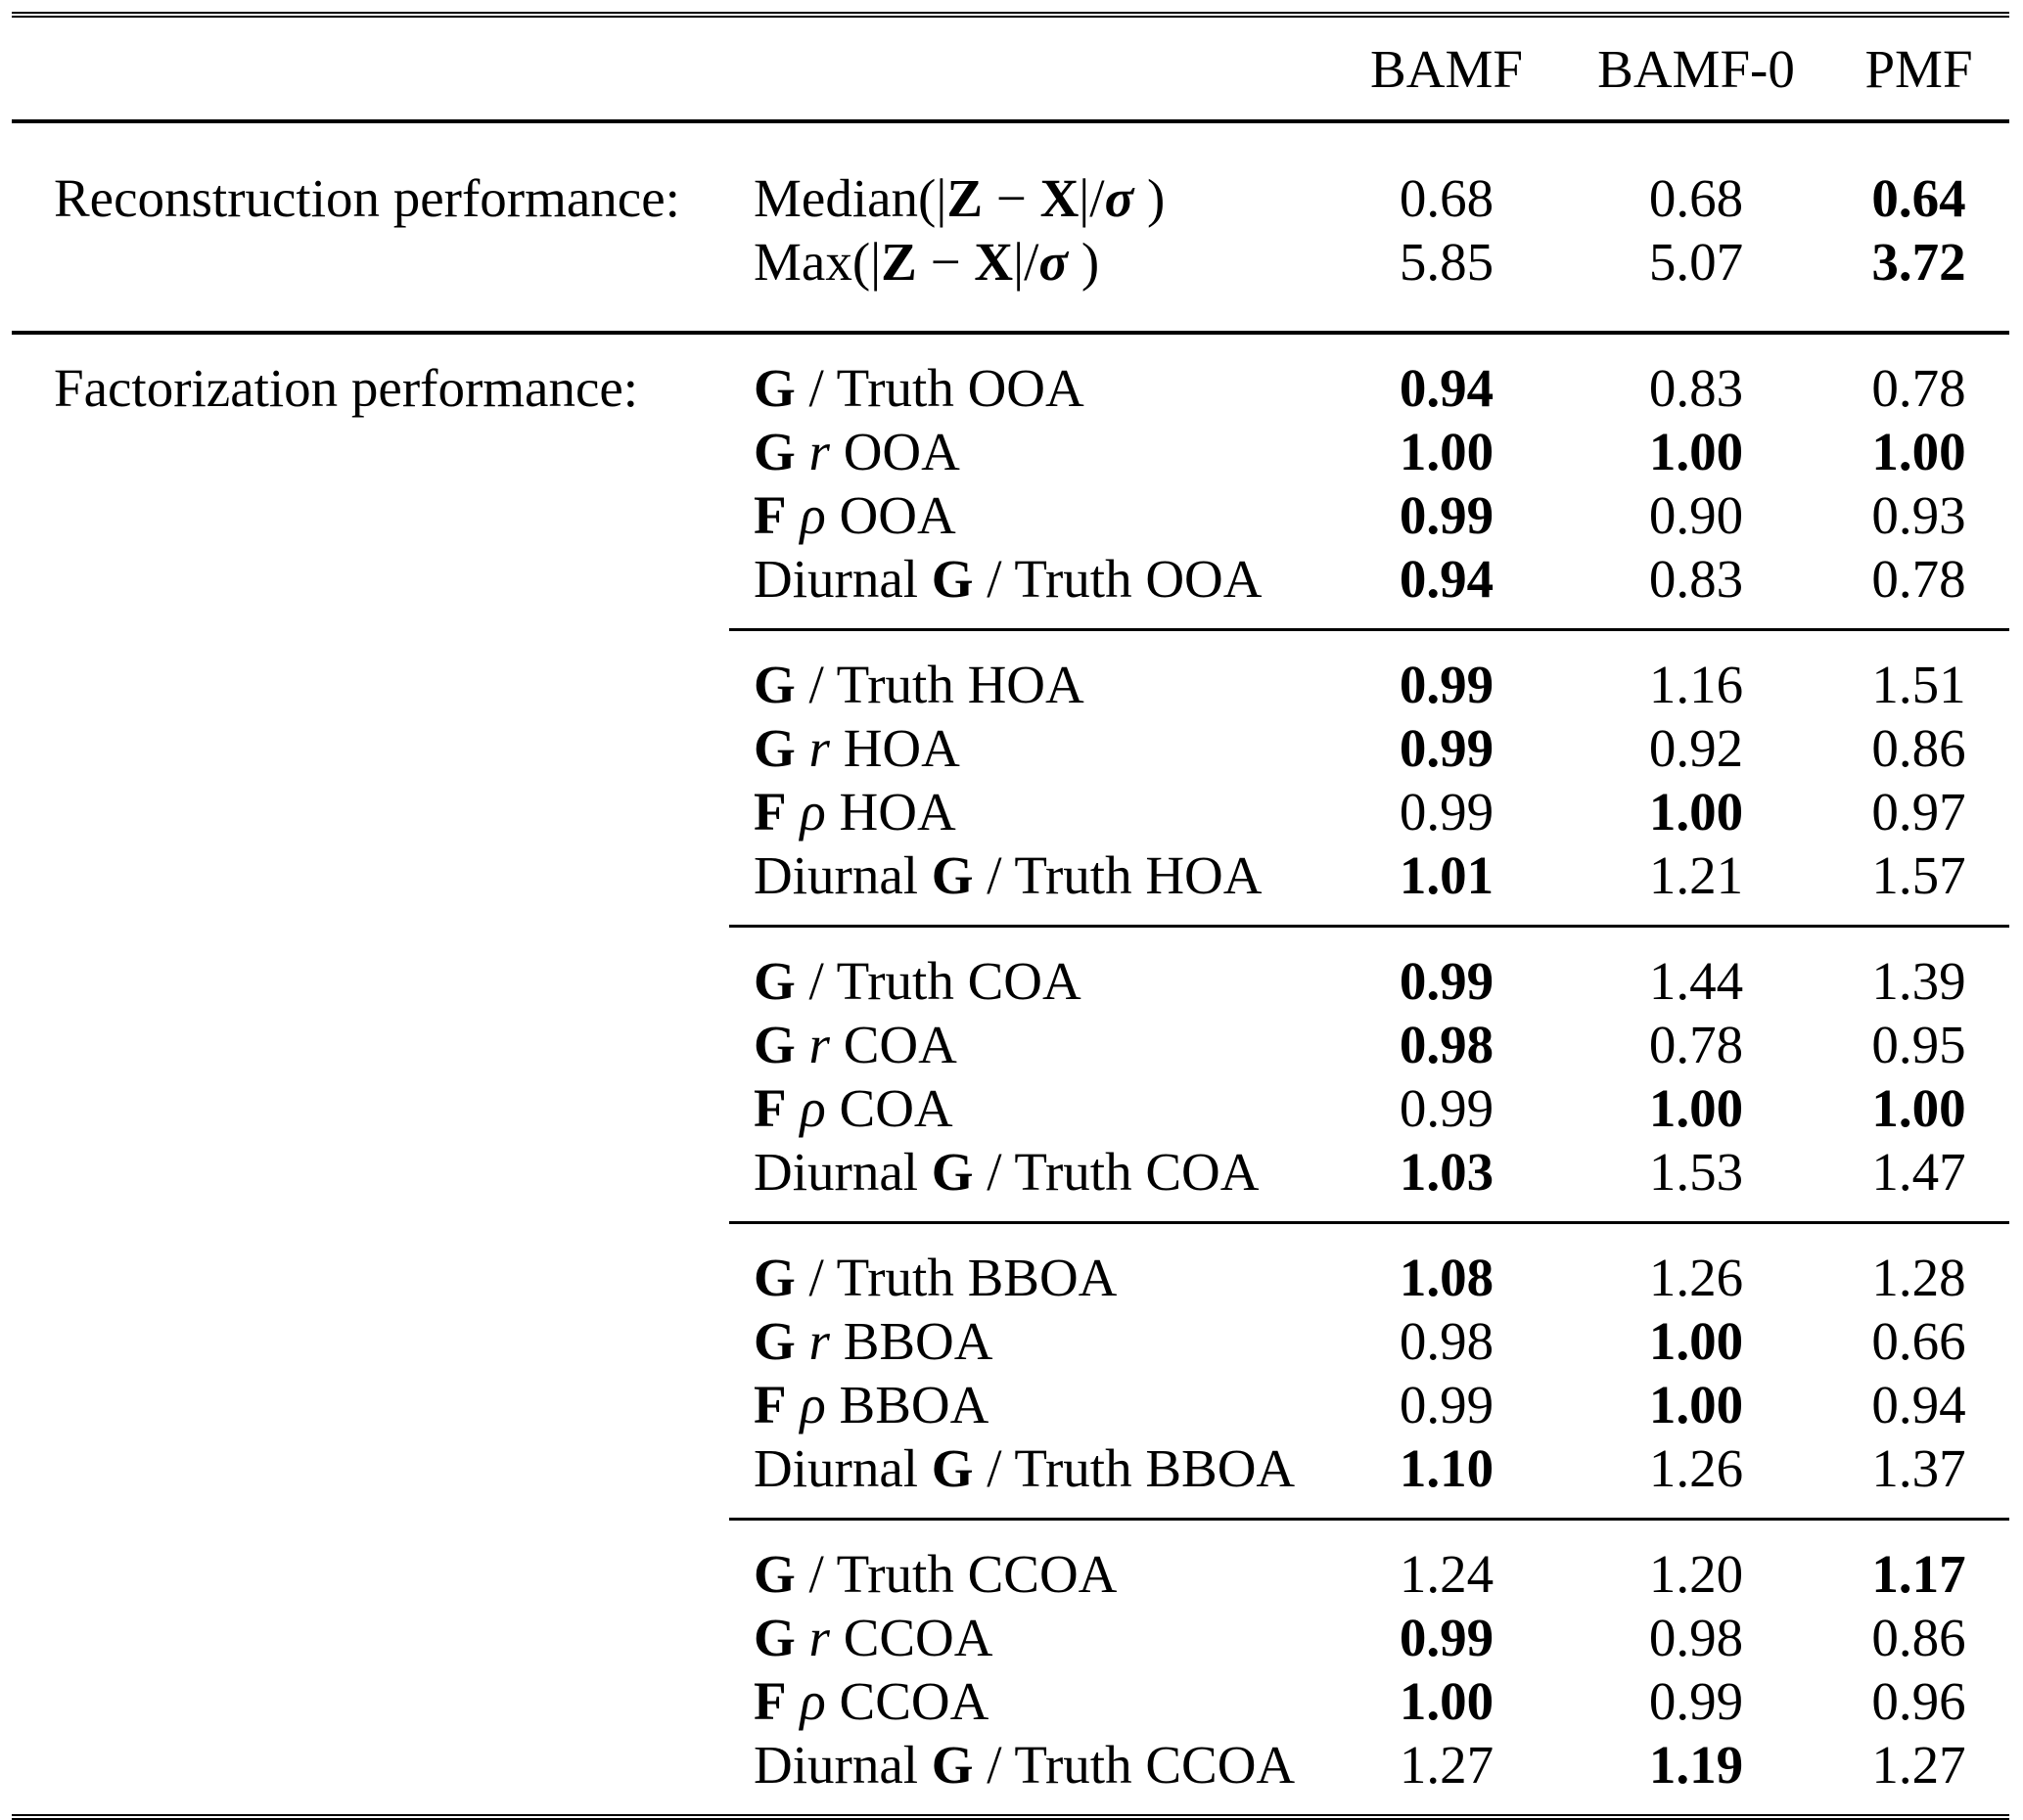 This screenshot has width=2023, height=1820. Describe the element at coordinates (1118, 579) in the screenshot. I see `metric-label-part: / Truth OOA` at that location.